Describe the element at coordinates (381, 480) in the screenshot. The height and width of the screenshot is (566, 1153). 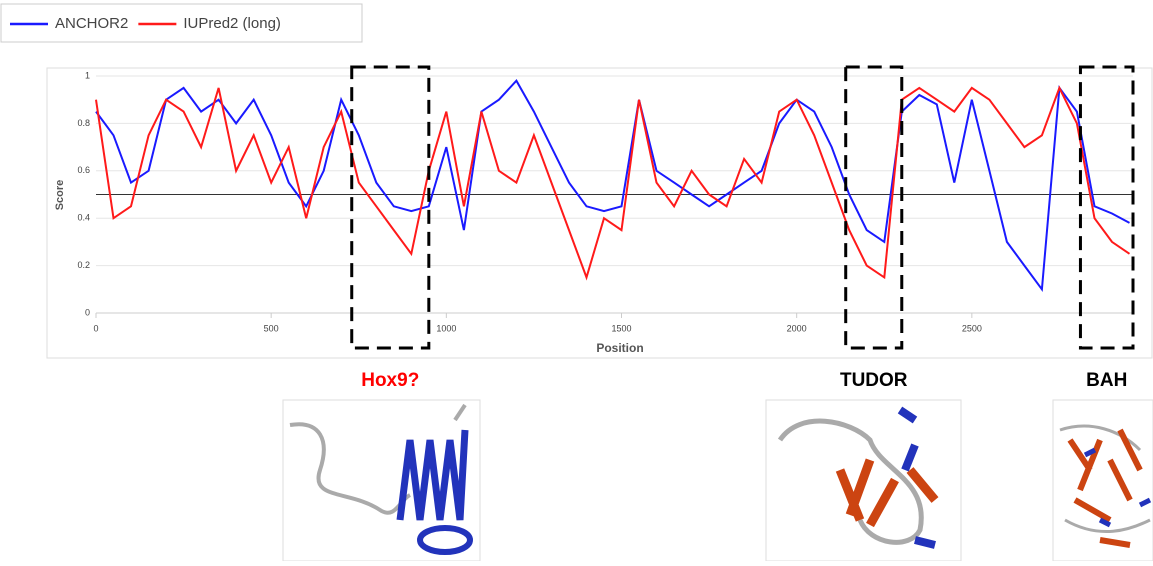
I see `structure-hox9` at that location.